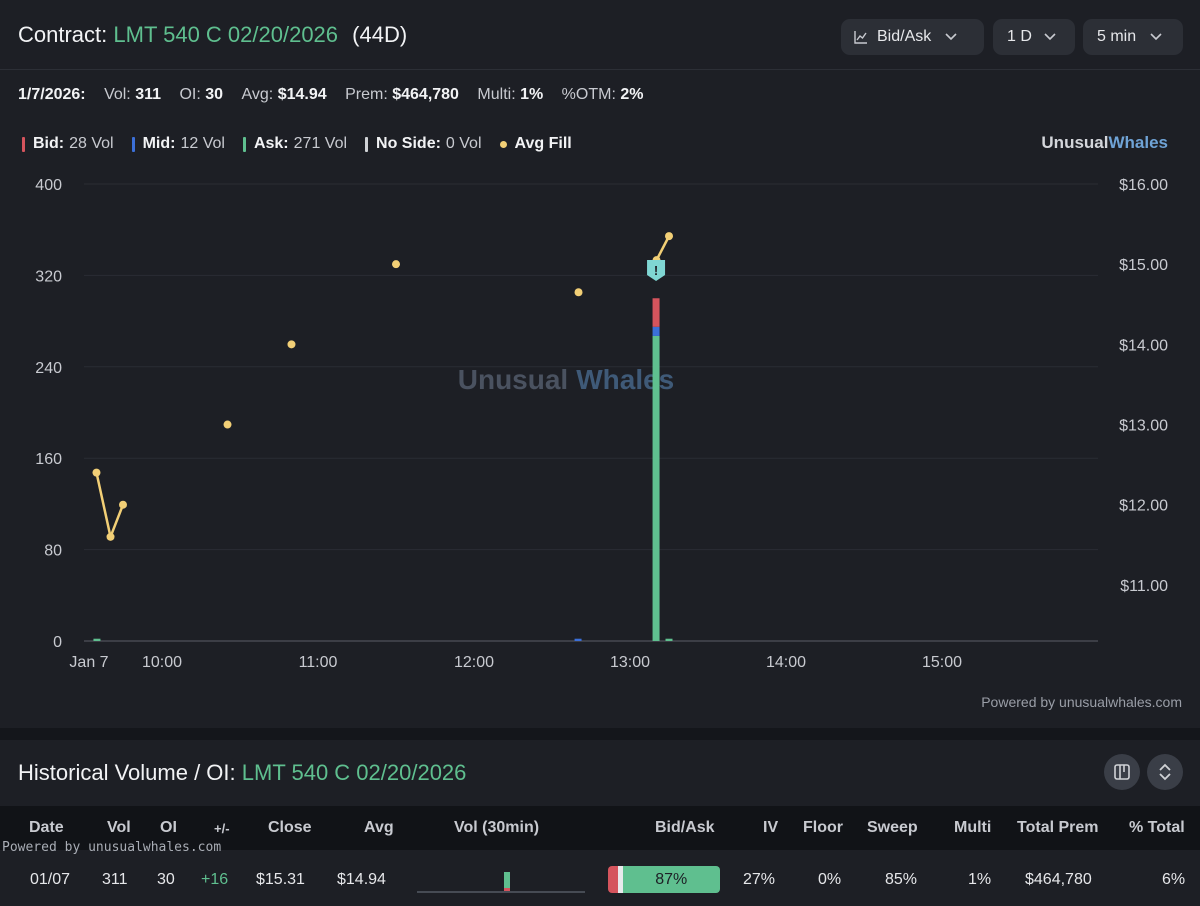 The width and height of the screenshot is (1200, 906). Describe the element at coordinates (507, 881) in the screenshot. I see `sparkline-ask-bar` at that location.